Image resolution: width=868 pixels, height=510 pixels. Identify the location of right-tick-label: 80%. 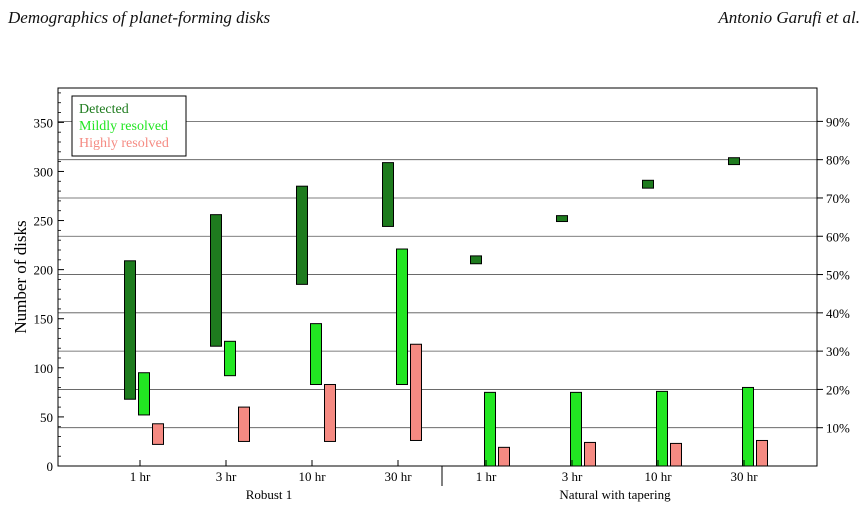
(838, 160).